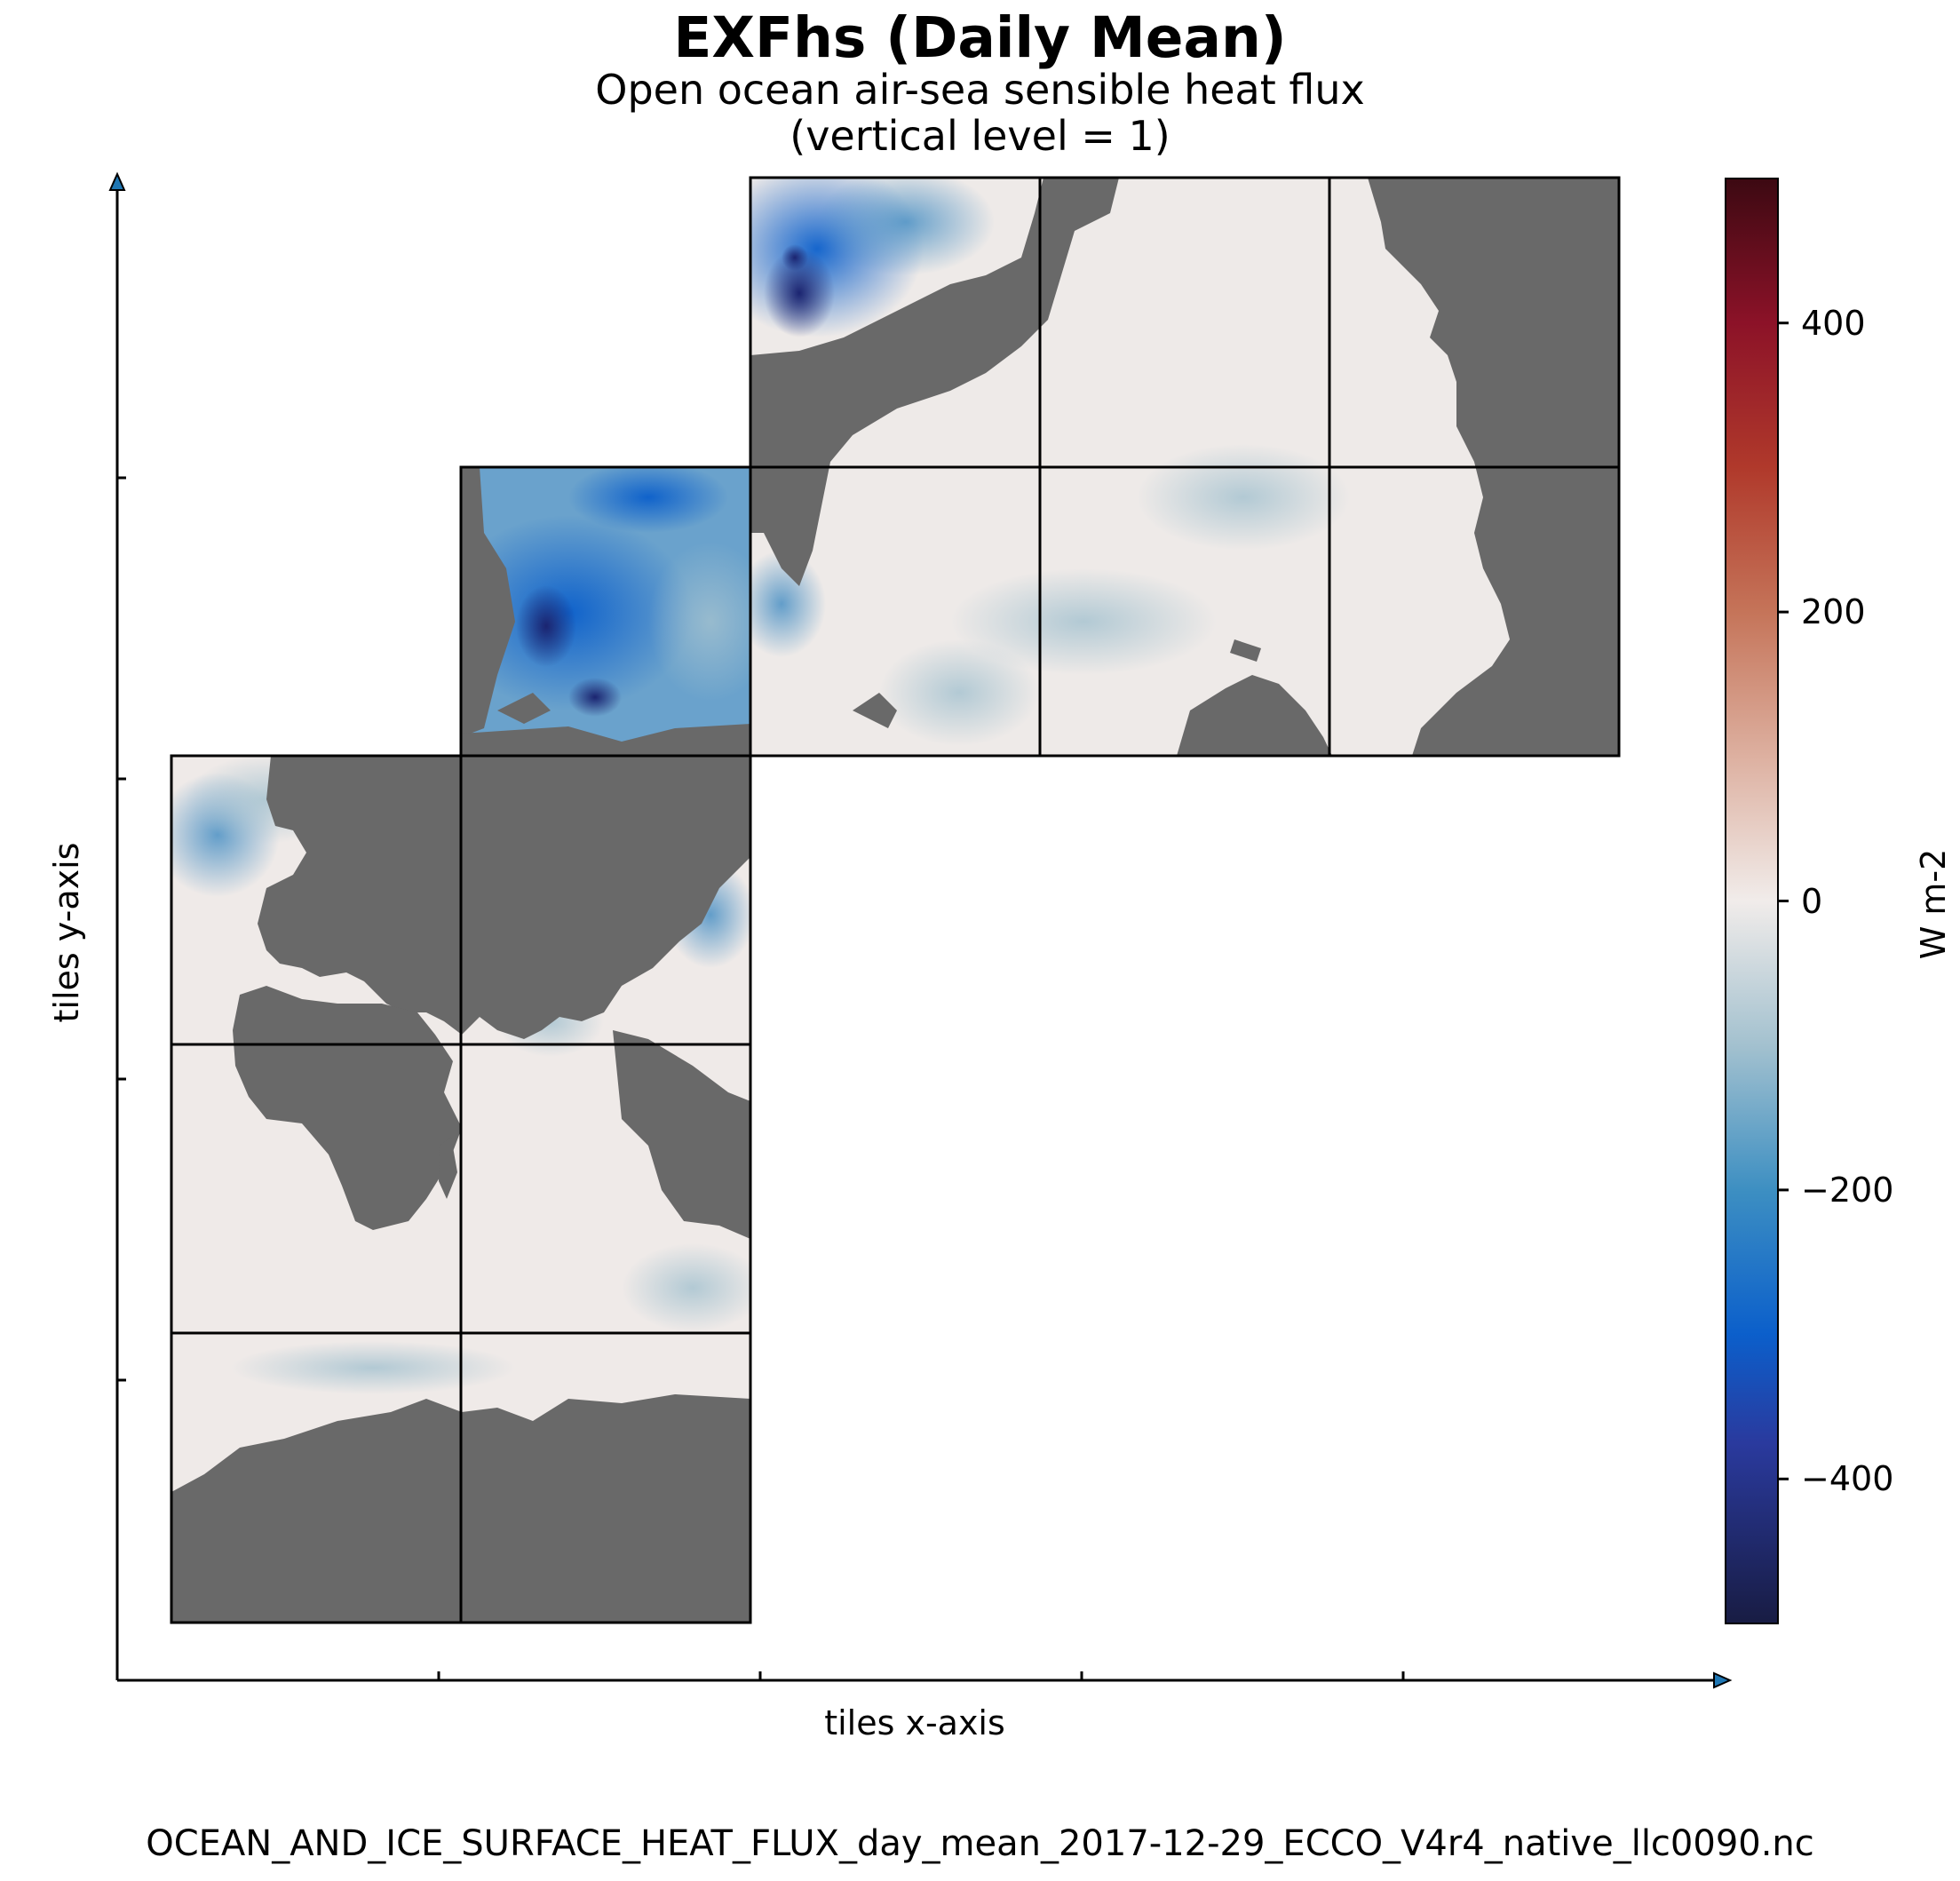 The height and width of the screenshot is (1881, 1960). I want to click on land-sea-islands, so click(681, 1134).